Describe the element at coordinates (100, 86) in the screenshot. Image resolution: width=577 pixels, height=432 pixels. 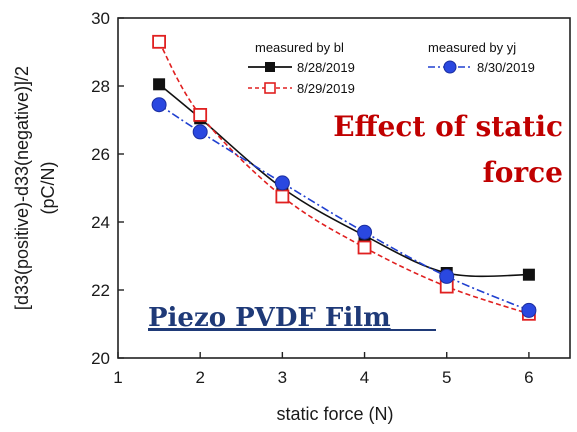
I see `y-tick-label: 28` at that location.